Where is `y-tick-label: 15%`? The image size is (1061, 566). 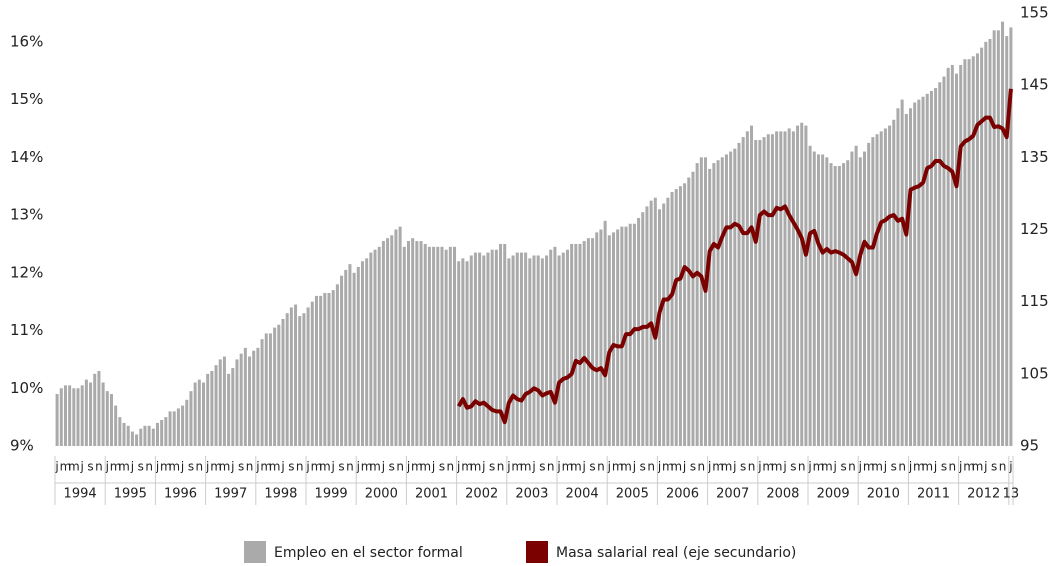 y-tick-label: 15% is located at coordinates (26, 99).